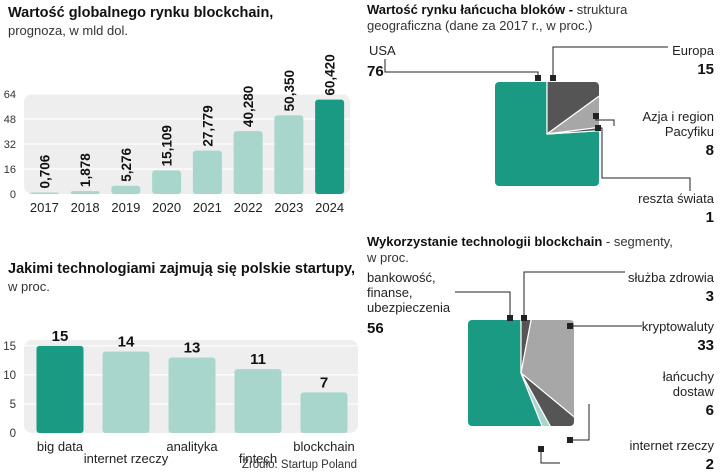 The height and width of the screenshot is (474, 720). I want to click on seg-marker-health, so click(524, 318).